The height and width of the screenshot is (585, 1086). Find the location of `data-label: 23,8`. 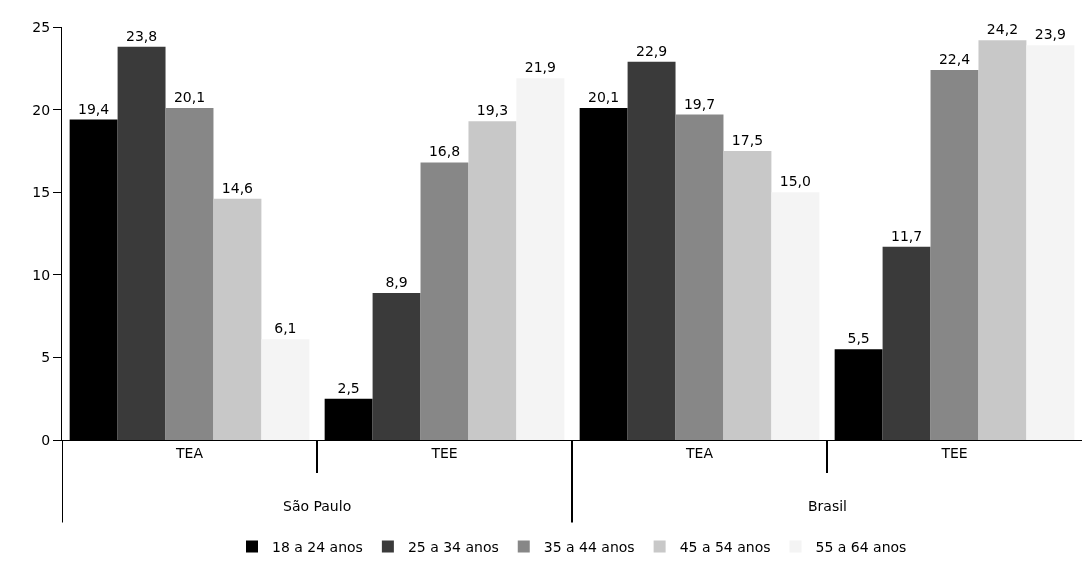

data-label: 23,8 is located at coordinates (141, 35).